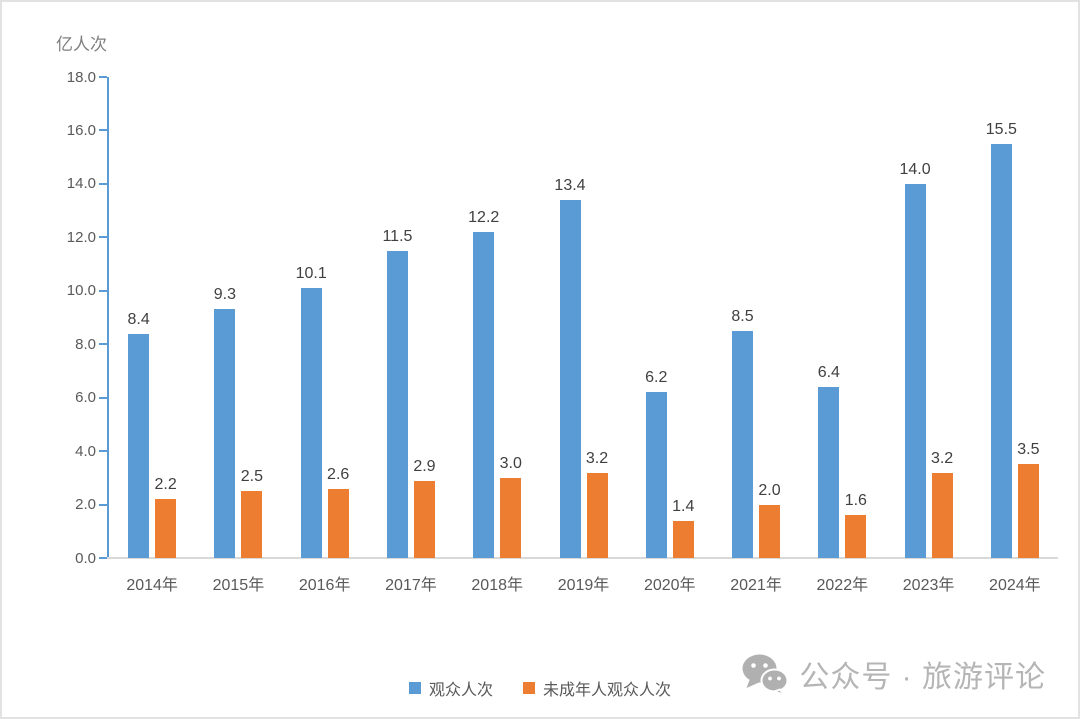  What do you see at coordinates (829, 472) in the screenshot?
I see `bar-total-2022年` at bounding box center [829, 472].